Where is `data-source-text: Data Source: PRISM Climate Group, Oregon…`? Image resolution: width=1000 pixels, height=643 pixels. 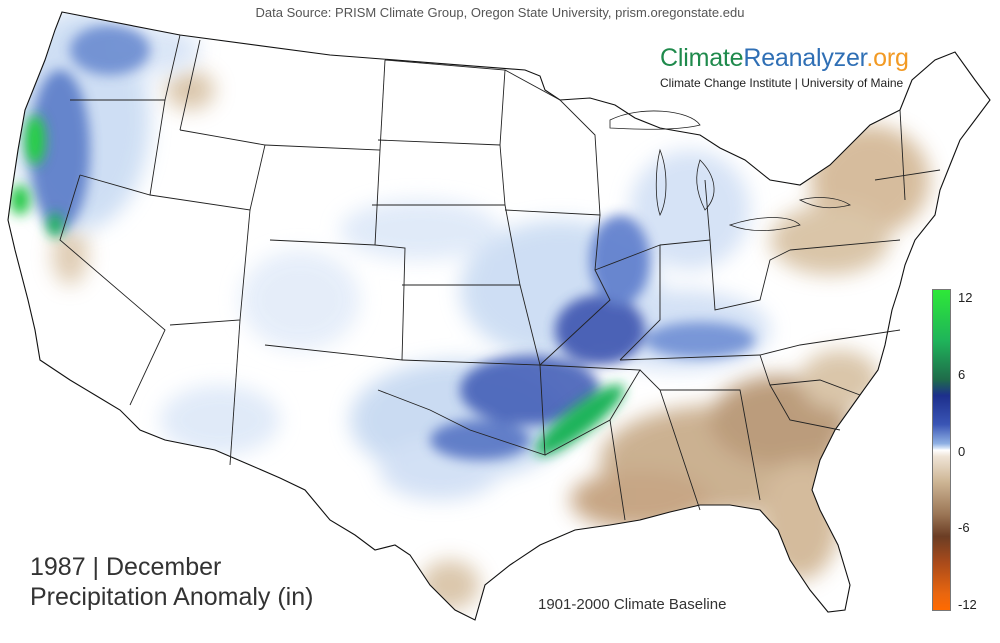 data-source-text: Data Source: PRISM Climate Group, Oregon… is located at coordinates (500, 12).